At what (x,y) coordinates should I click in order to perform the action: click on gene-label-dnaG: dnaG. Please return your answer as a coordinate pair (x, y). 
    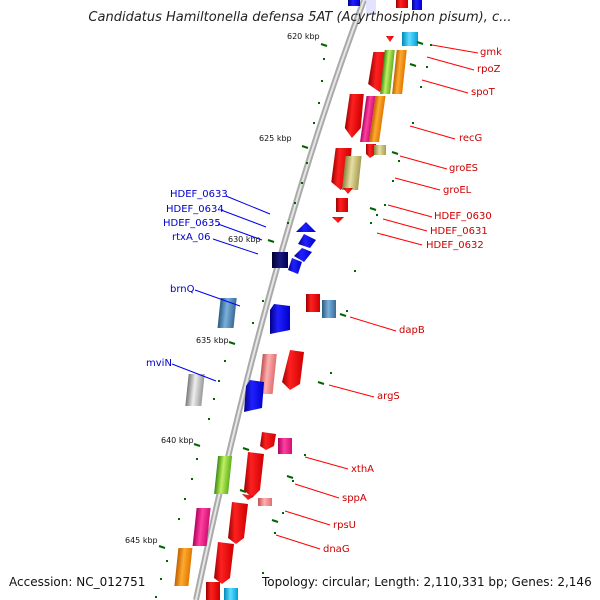
    Looking at the image, I should click on (336, 549).